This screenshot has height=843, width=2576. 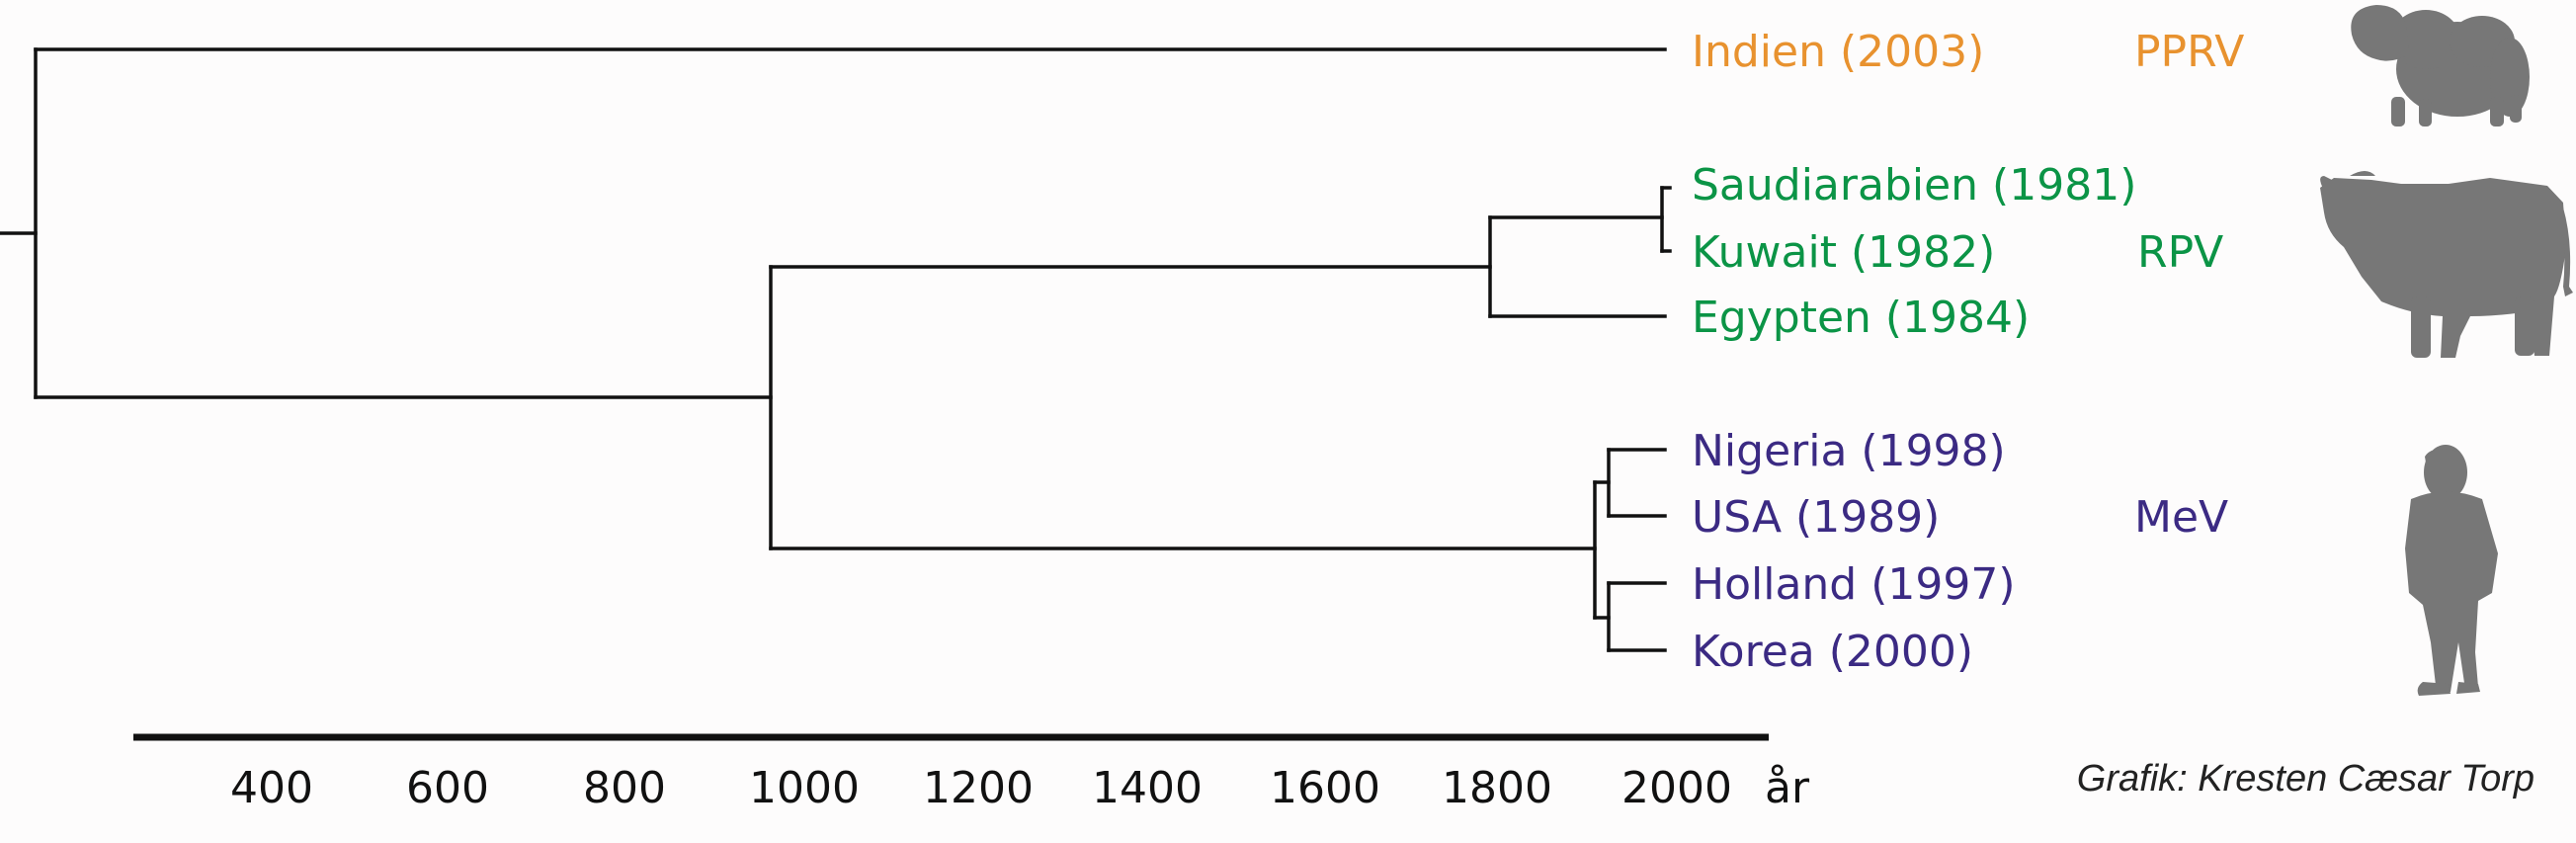 What do you see at coordinates (1914, 185) in the screenshot?
I see `taxon-label-saudiarabien: Saudiarabien (1981)` at bounding box center [1914, 185].